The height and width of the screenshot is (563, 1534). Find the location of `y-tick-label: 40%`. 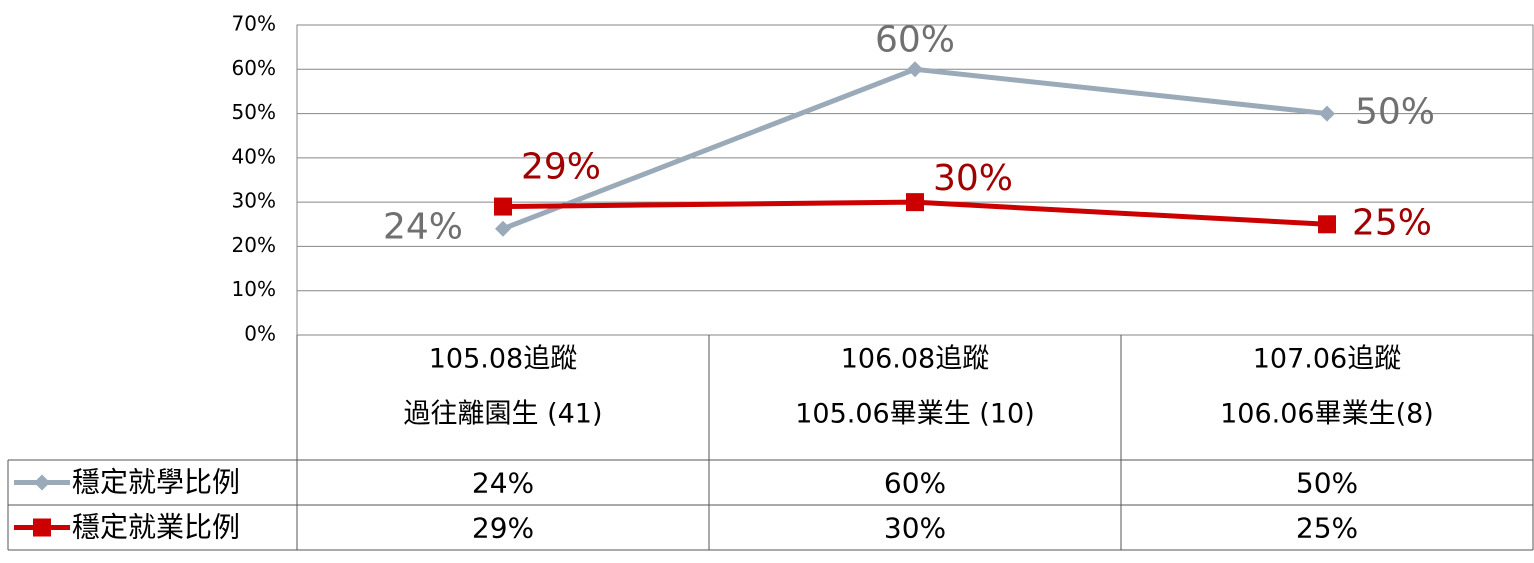

y-tick-label: 40% is located at coordinates (254, 156).